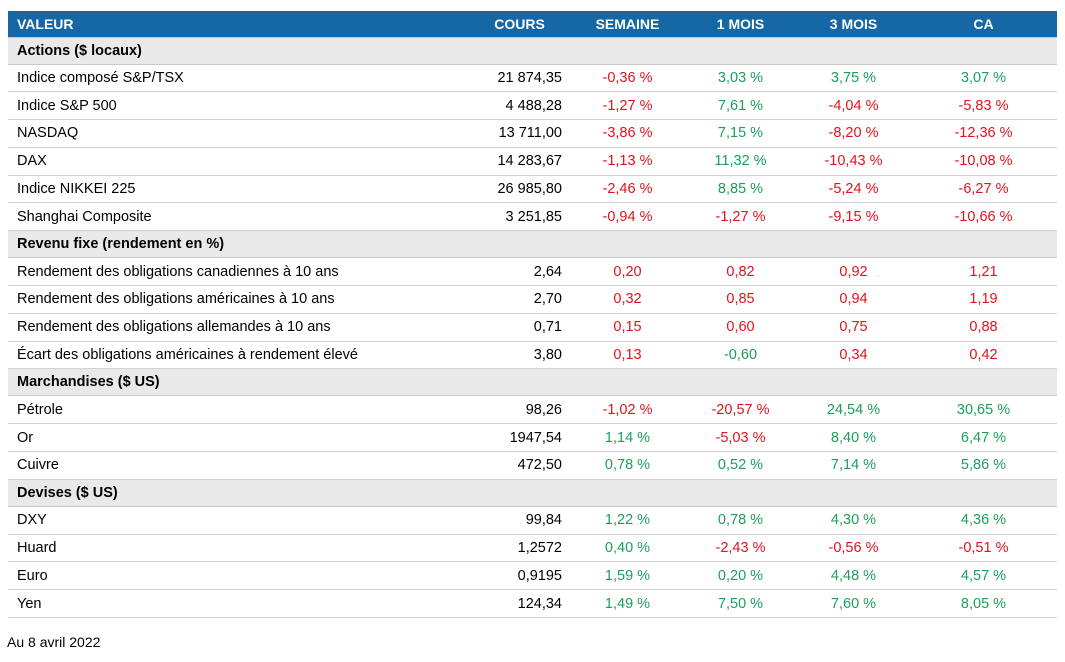  I want to click on cours-value: 98,26, so click(489, 410).